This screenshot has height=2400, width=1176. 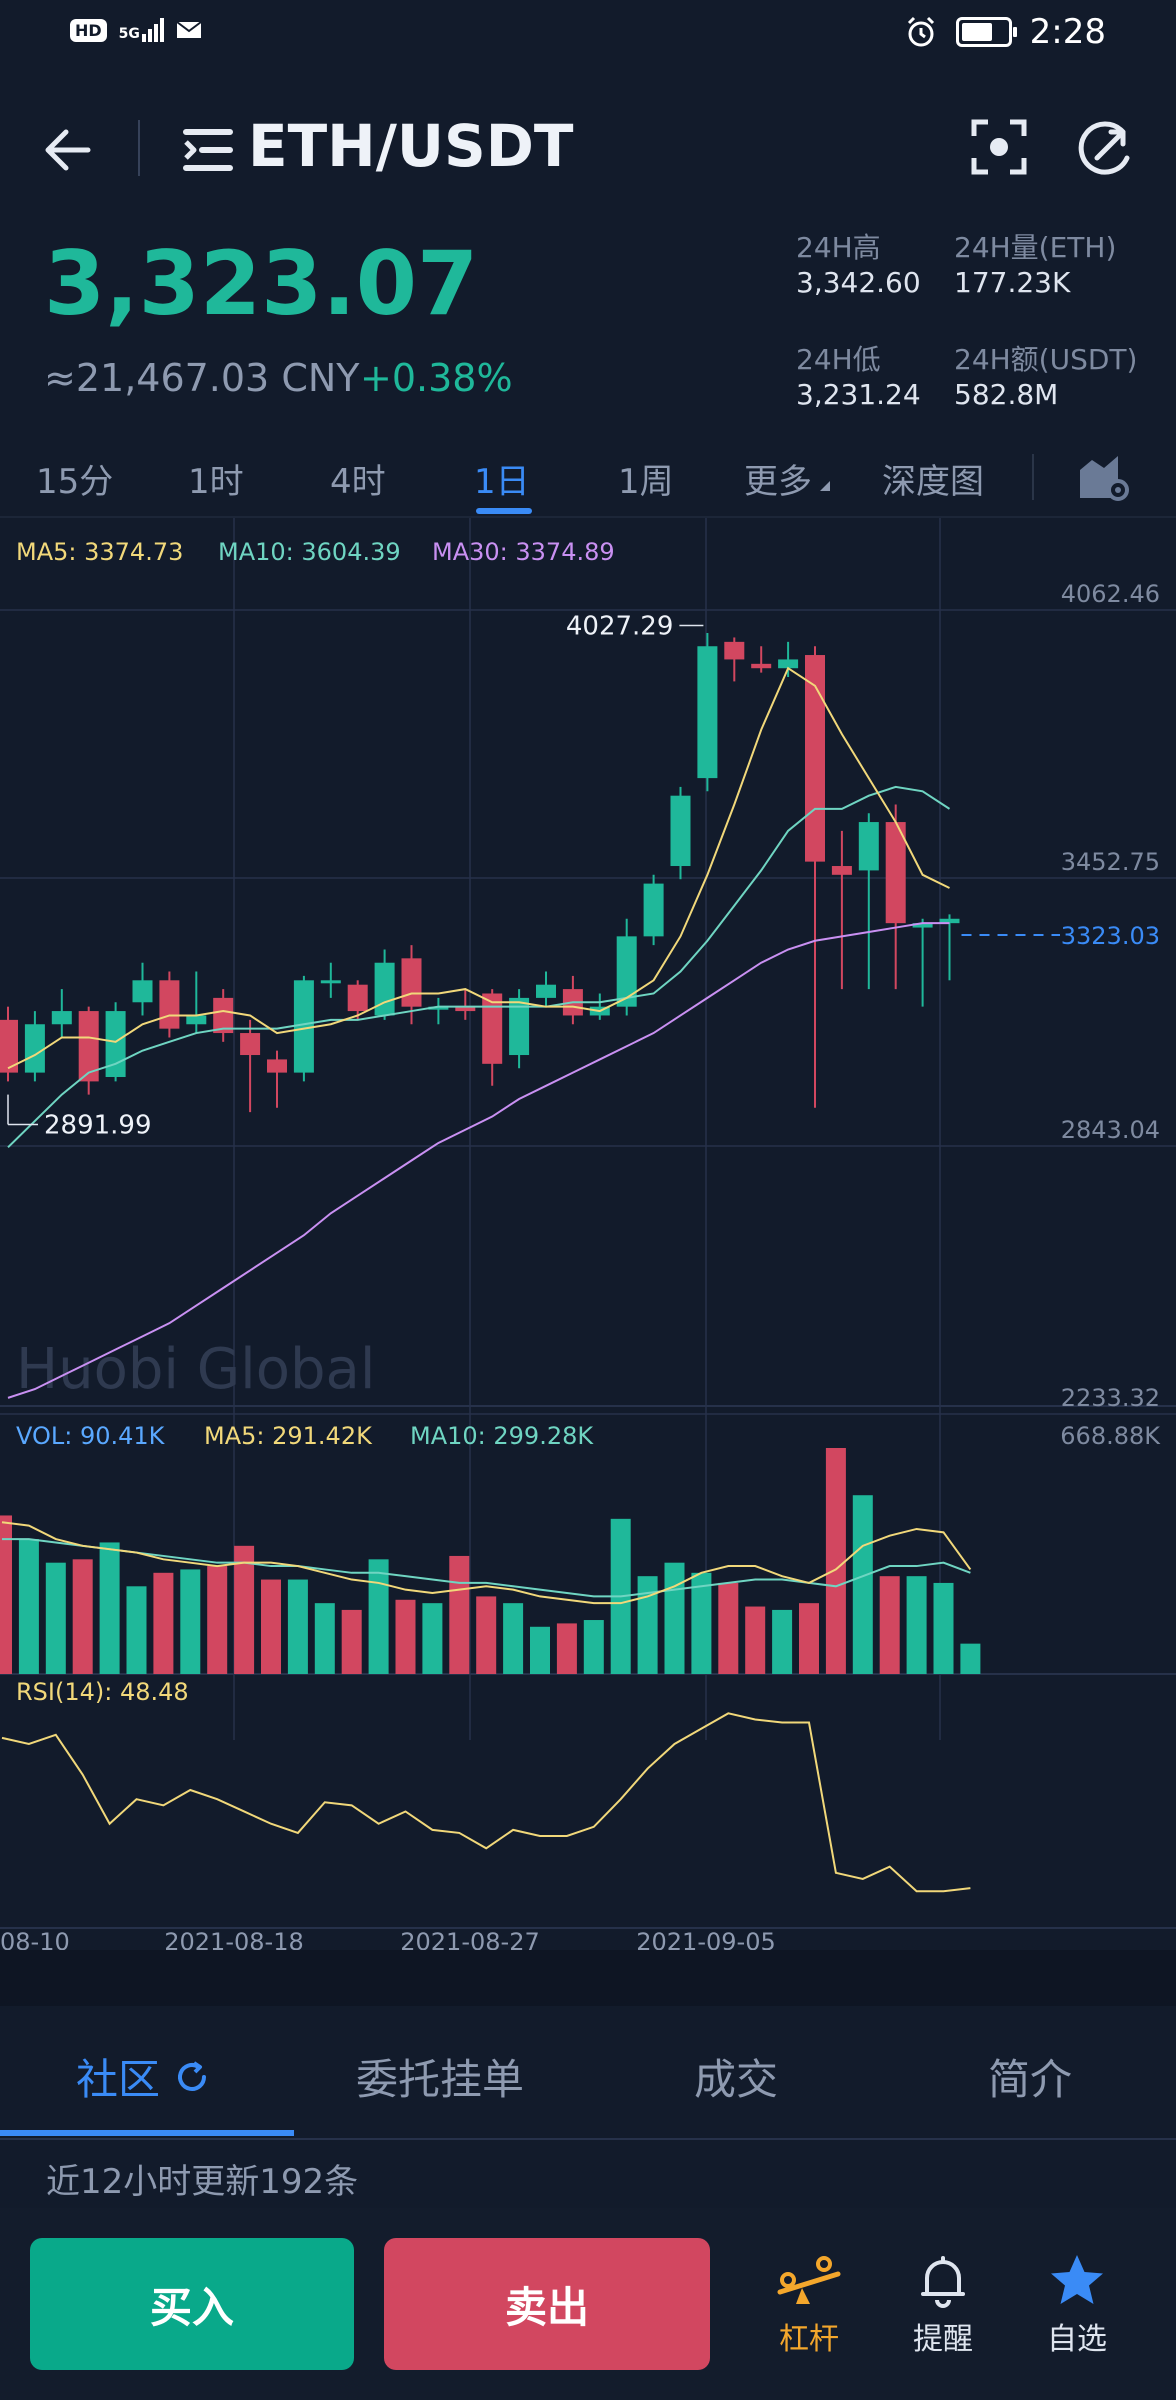 What do you see at coordinates (202, 378) in the screenshot?
I see `cny-price: ≈21,467.03 CNY` at bounding box center [202, 378].